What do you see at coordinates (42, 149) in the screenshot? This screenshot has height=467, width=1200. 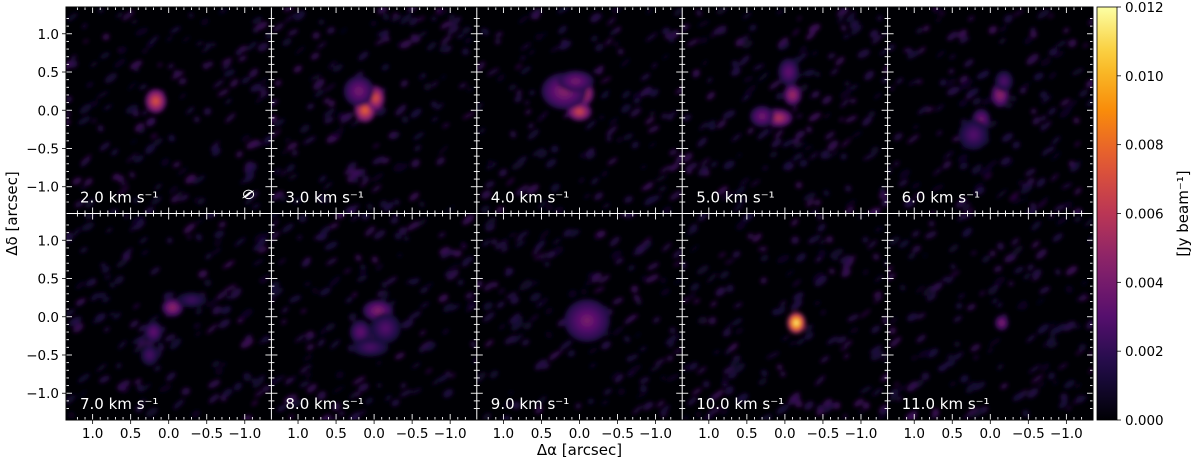 I see `y-tick-label: −0.5` at bounding box center [42, 149].